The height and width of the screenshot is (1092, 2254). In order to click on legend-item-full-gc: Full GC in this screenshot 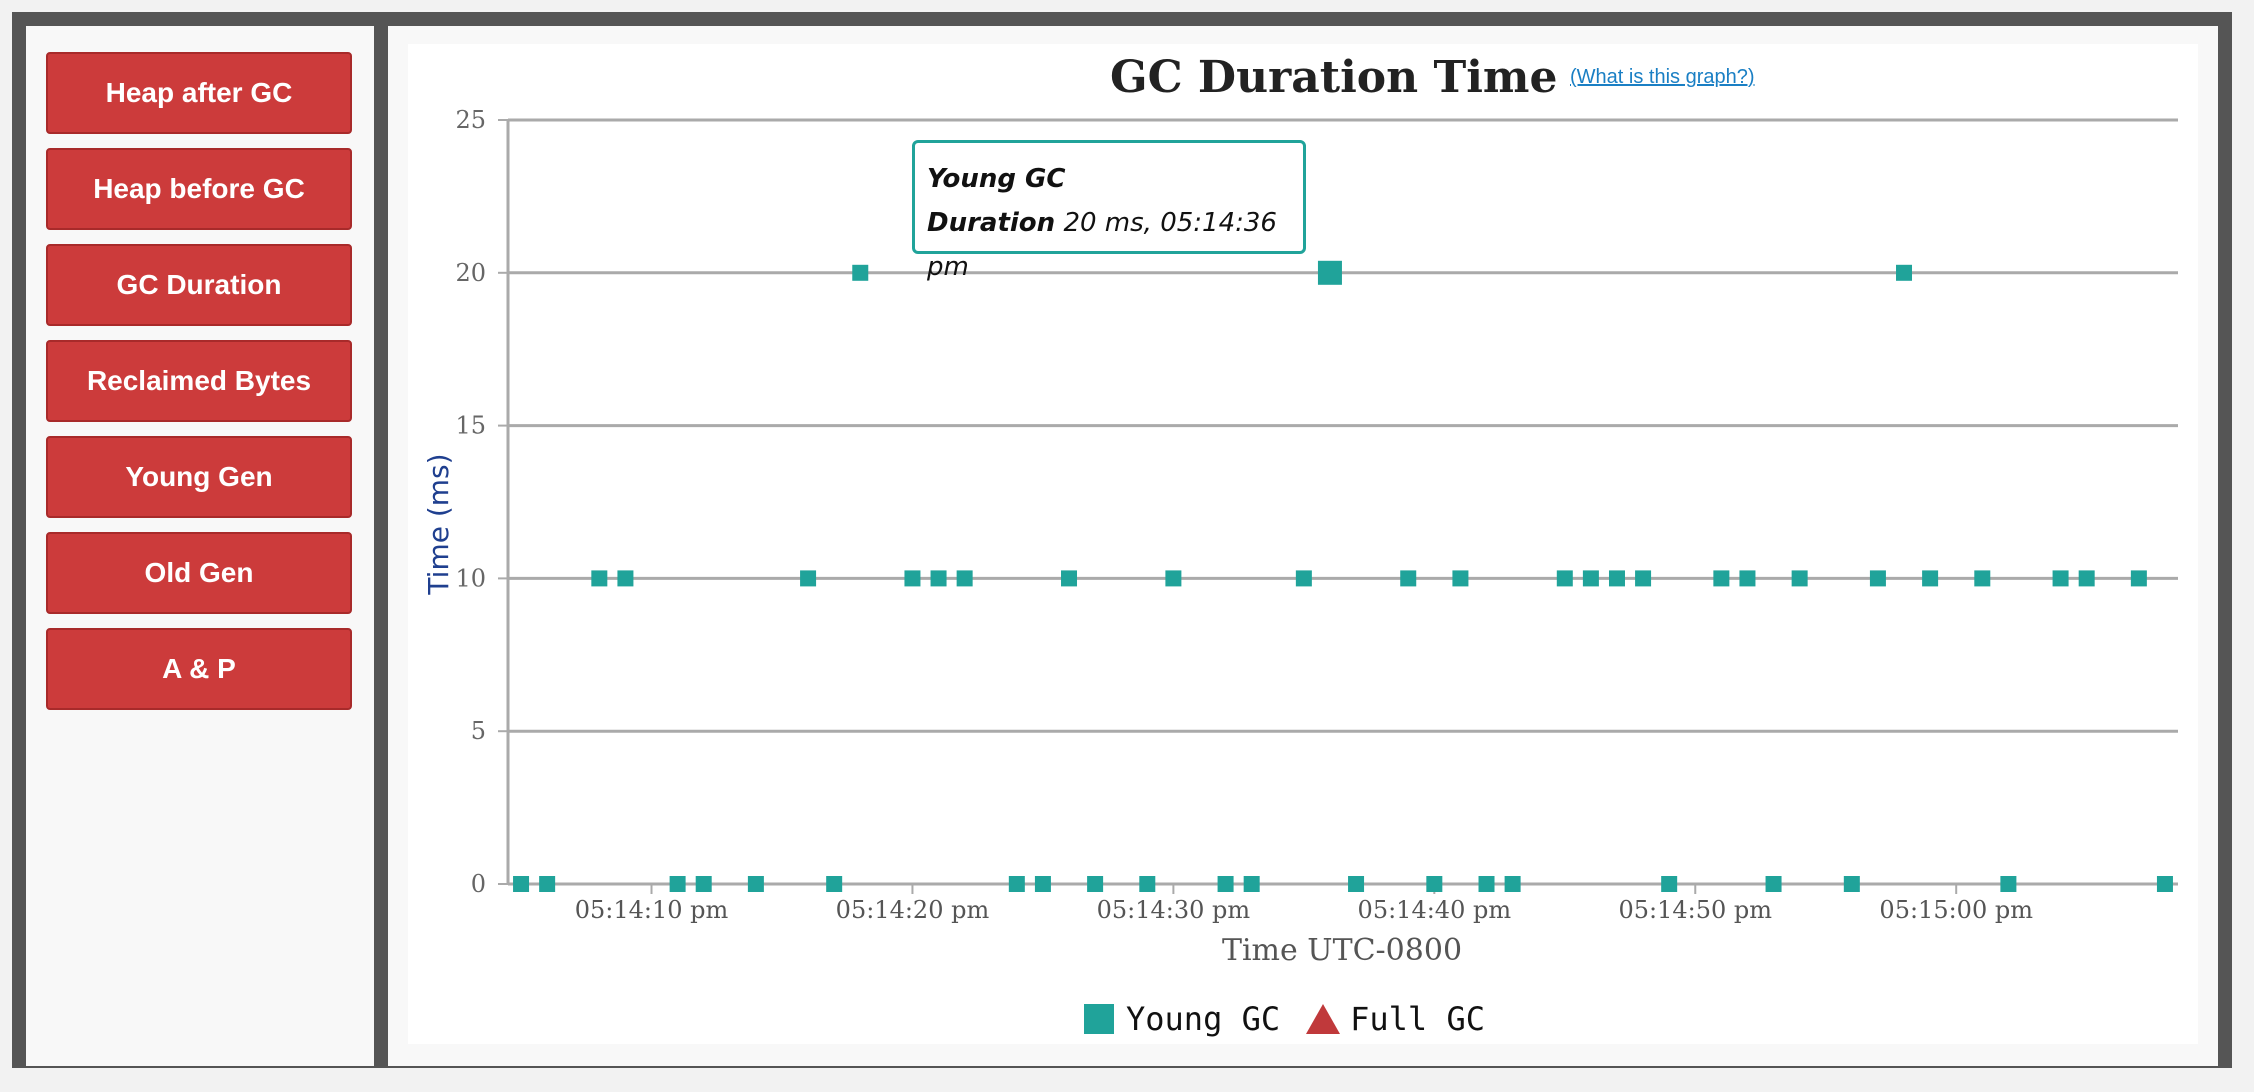, I will do `click(1395, 1019)`.